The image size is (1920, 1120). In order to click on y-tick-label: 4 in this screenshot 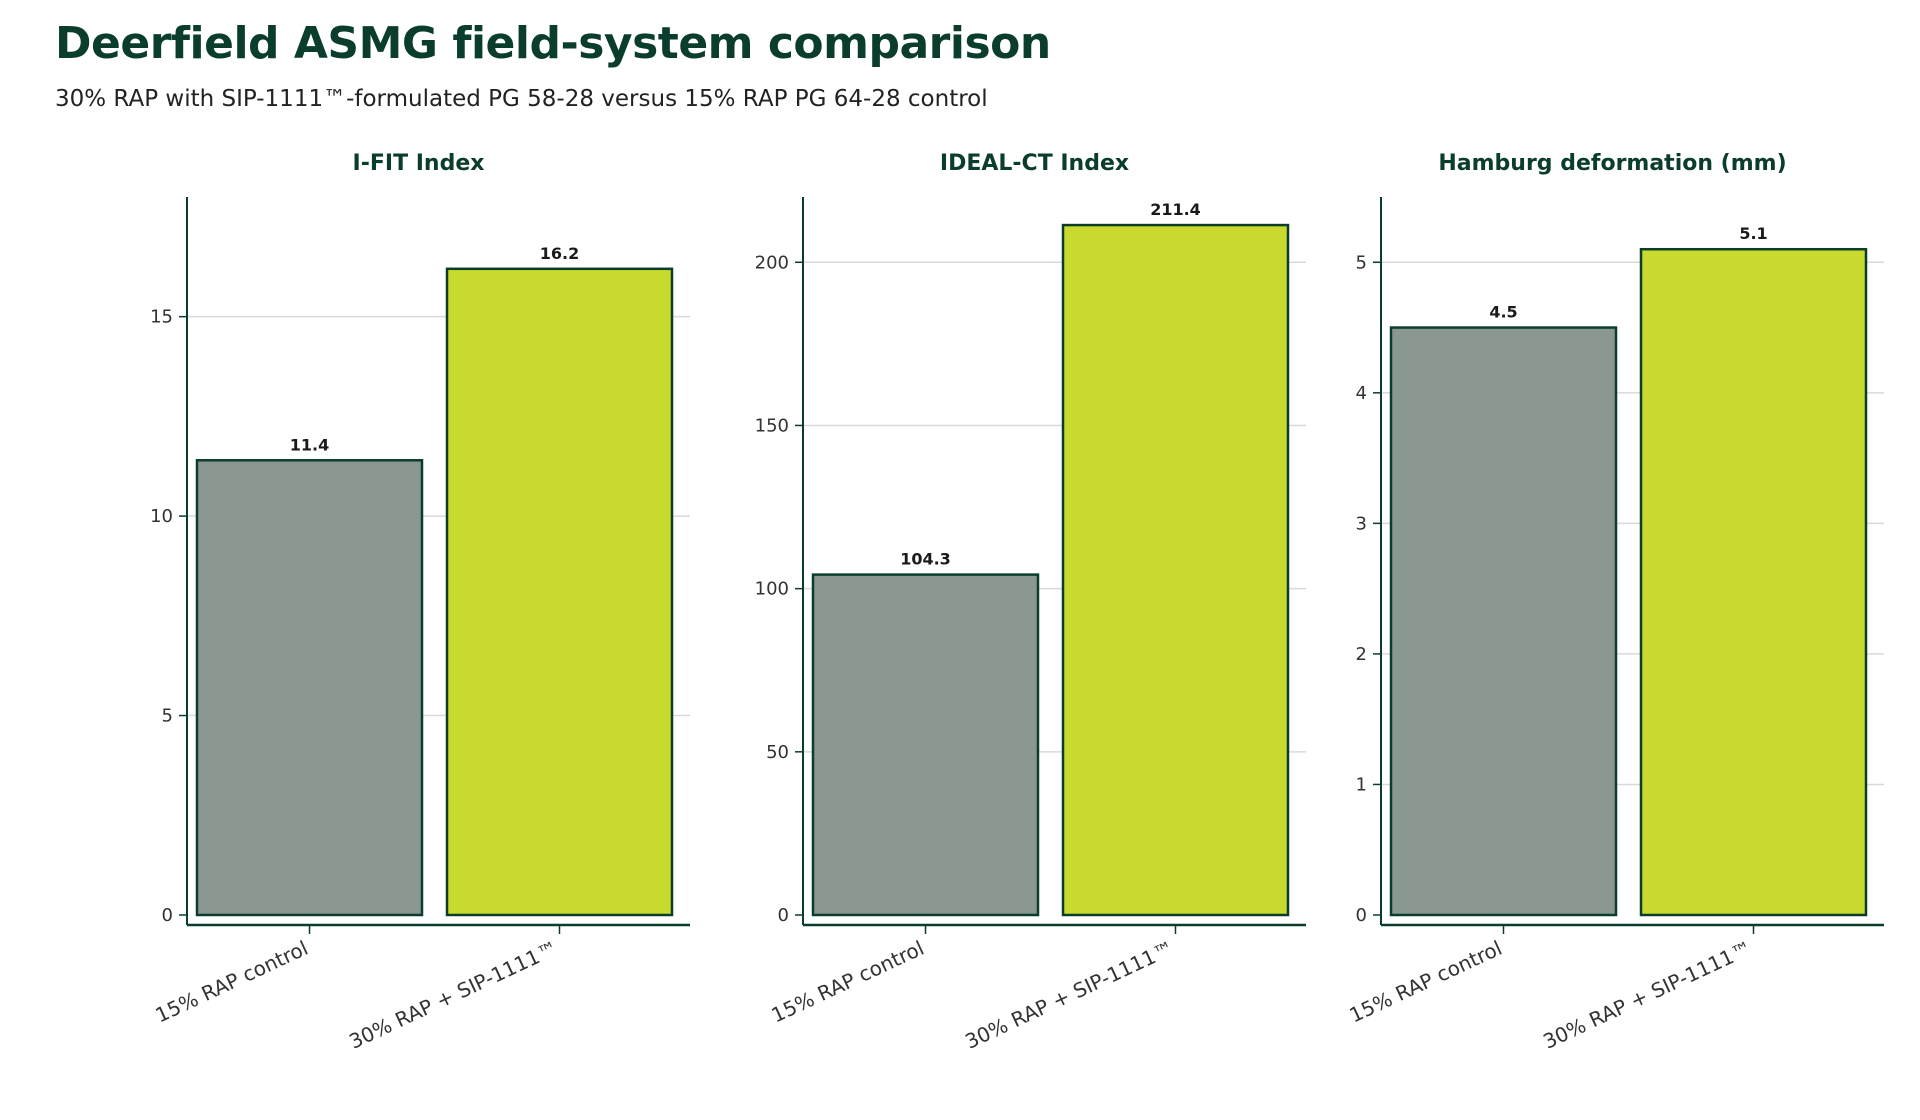, I will do `click(1361, 393)`.